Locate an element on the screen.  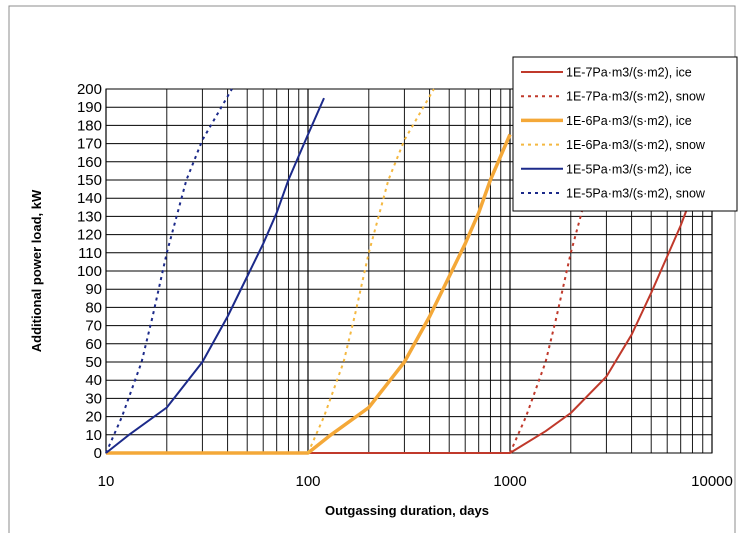
y-tick-label: 40 is located at coordinates (93, 380).